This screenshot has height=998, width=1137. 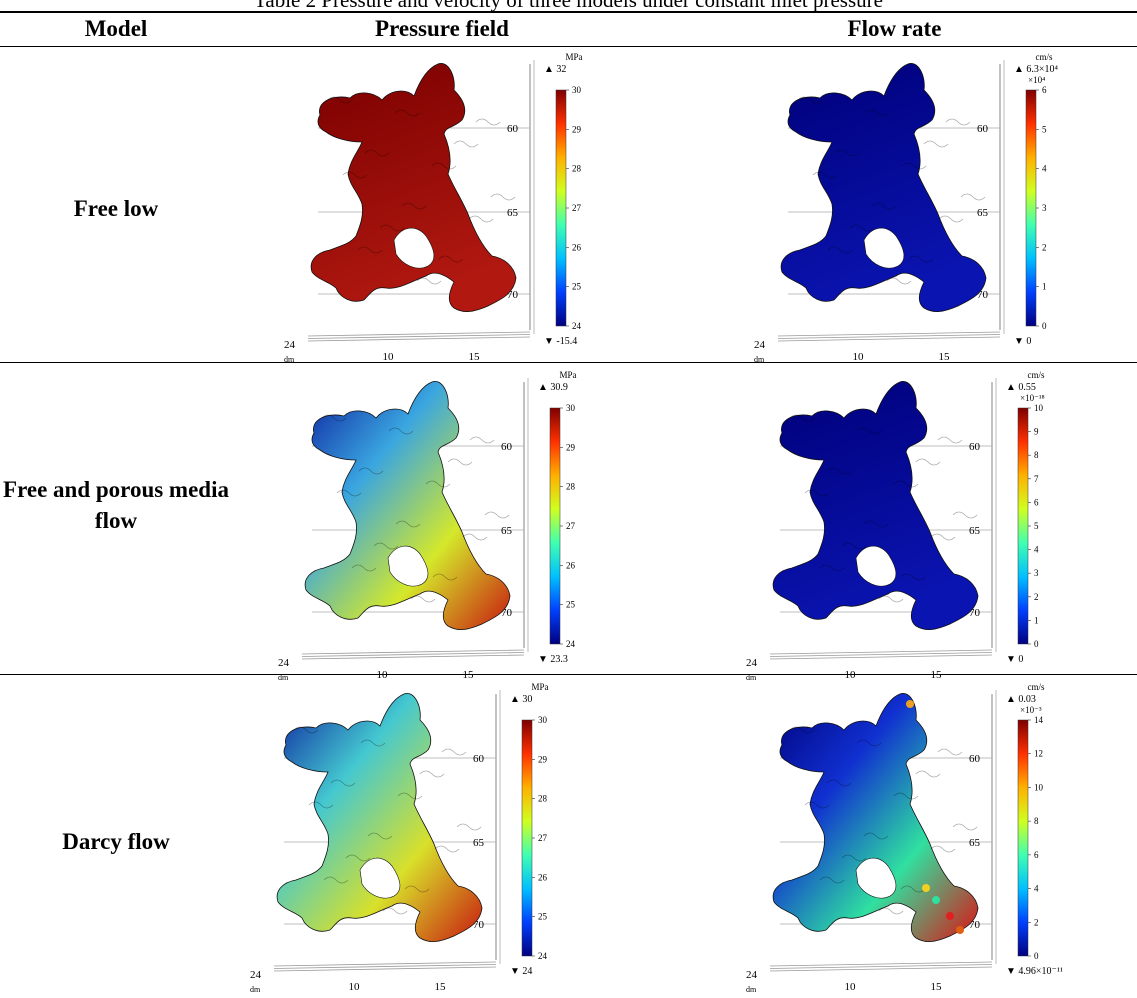 What do you see at coordinates (1044, 169) in the screenshot?
I see `colorbar-tick-label: 4` at bounding box center [1044, 169].